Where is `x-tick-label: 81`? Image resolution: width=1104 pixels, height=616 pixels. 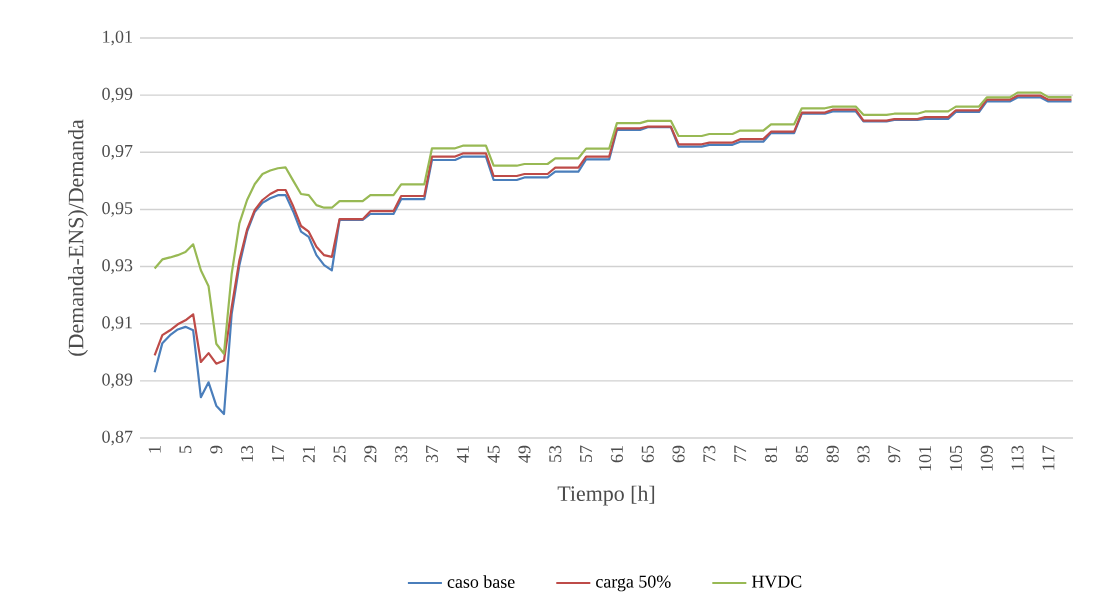 x-tick-label: 81 is located at coordinates (771, 454).